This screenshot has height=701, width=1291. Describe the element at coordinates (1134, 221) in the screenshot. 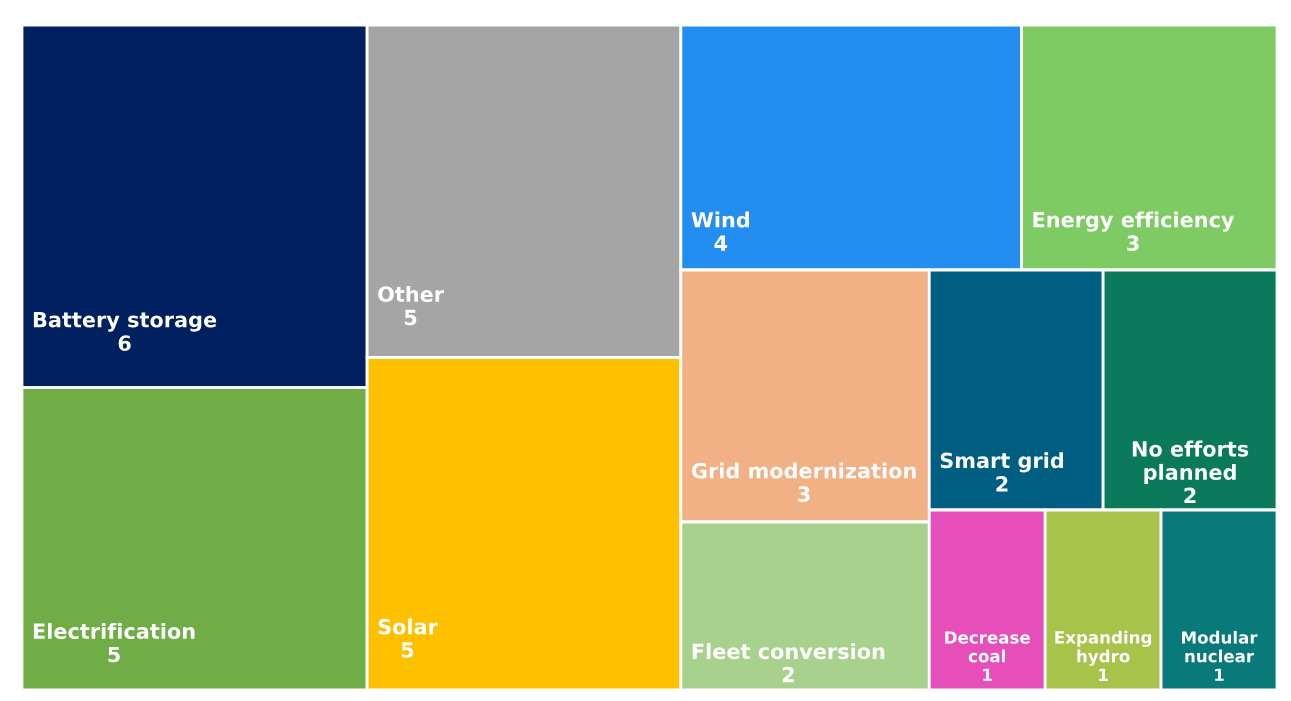

I see `category-label: Energy efficiency` at that location.